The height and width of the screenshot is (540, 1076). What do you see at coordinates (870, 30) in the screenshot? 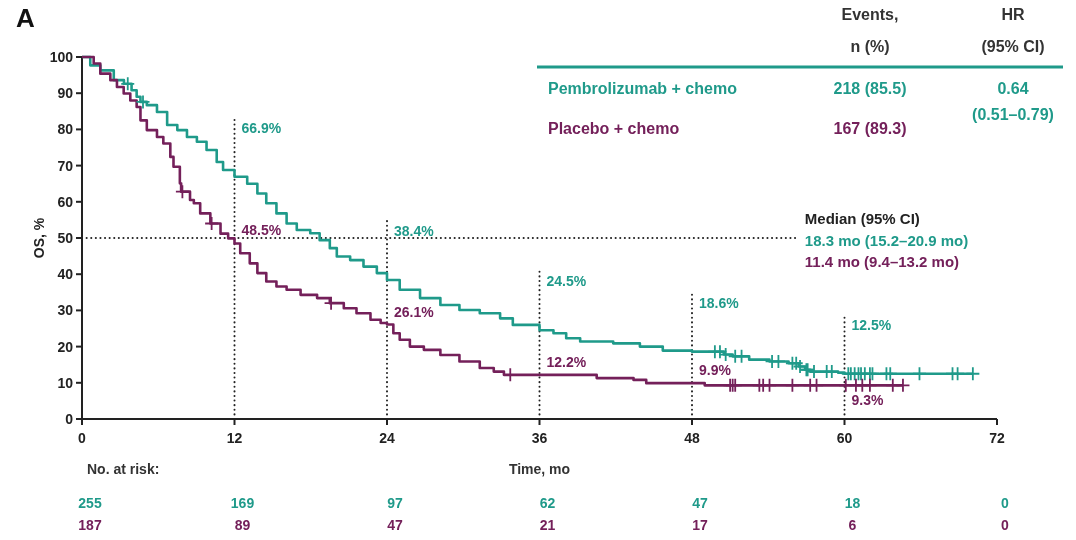
I see `text: Events, n (%)` at bounding box center [870, 30].